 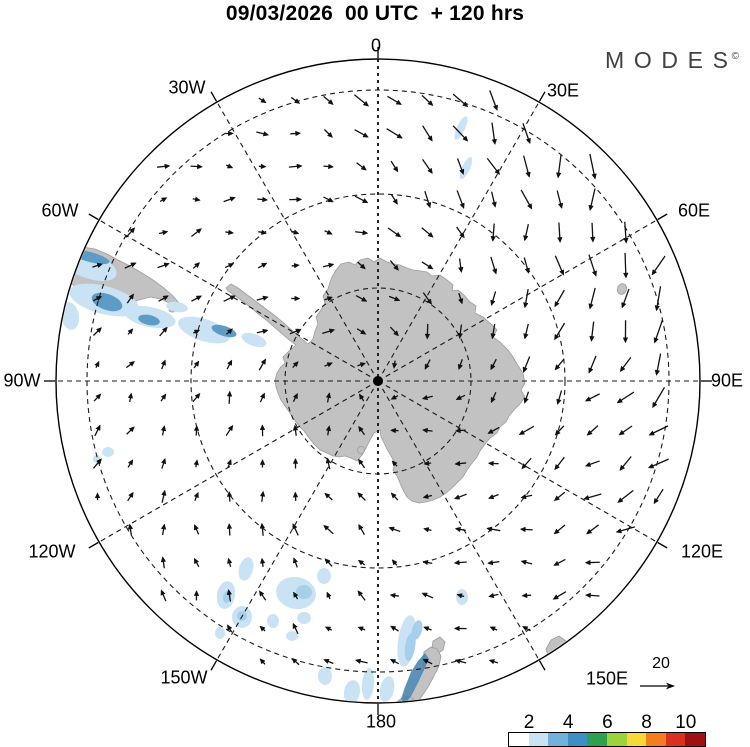 What do you see at coordinates (568, 722) in the screenshot?
I see `colorbar-tick-label-4: 4` at bounding box center [568, 722].